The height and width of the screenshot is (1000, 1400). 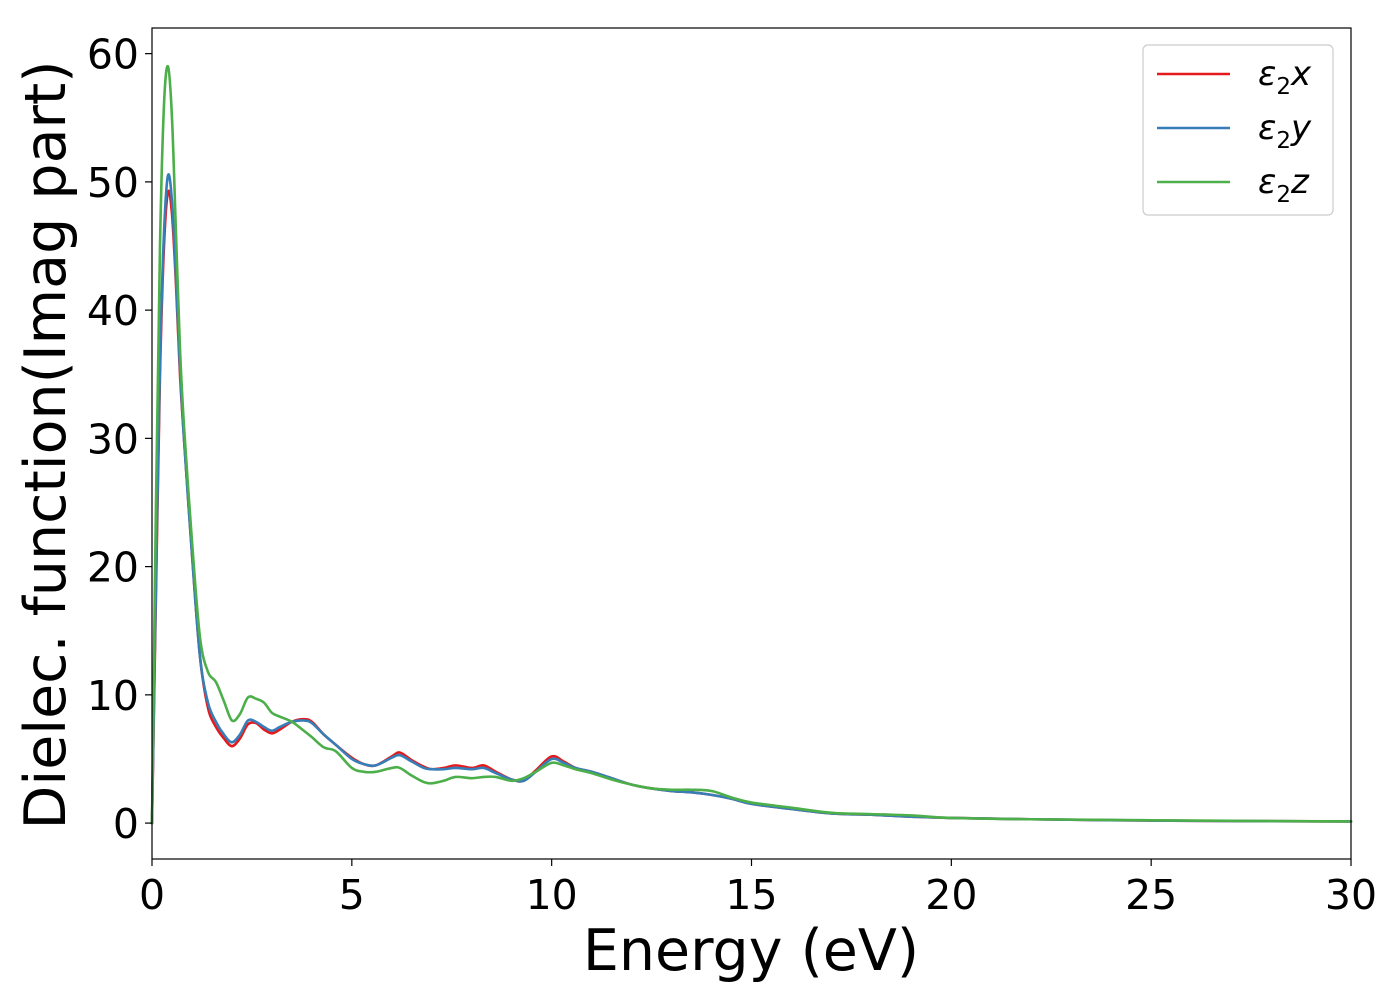 What do you see at coordinates (751, 895) in the screenshot?
I see `x-tick-label: 15` at bounding box center [751, 895].